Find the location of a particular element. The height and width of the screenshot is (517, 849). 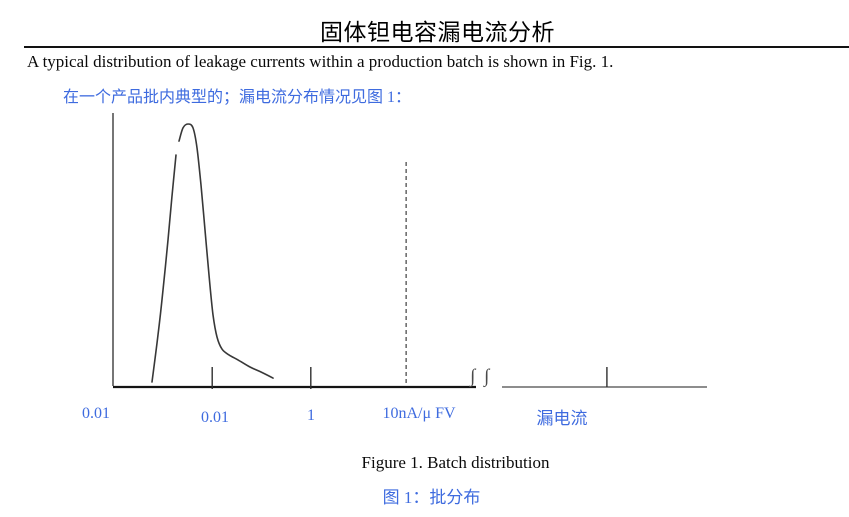

figure-caption-zh: 图 1：批分布 is located at coordinates (431, 497).